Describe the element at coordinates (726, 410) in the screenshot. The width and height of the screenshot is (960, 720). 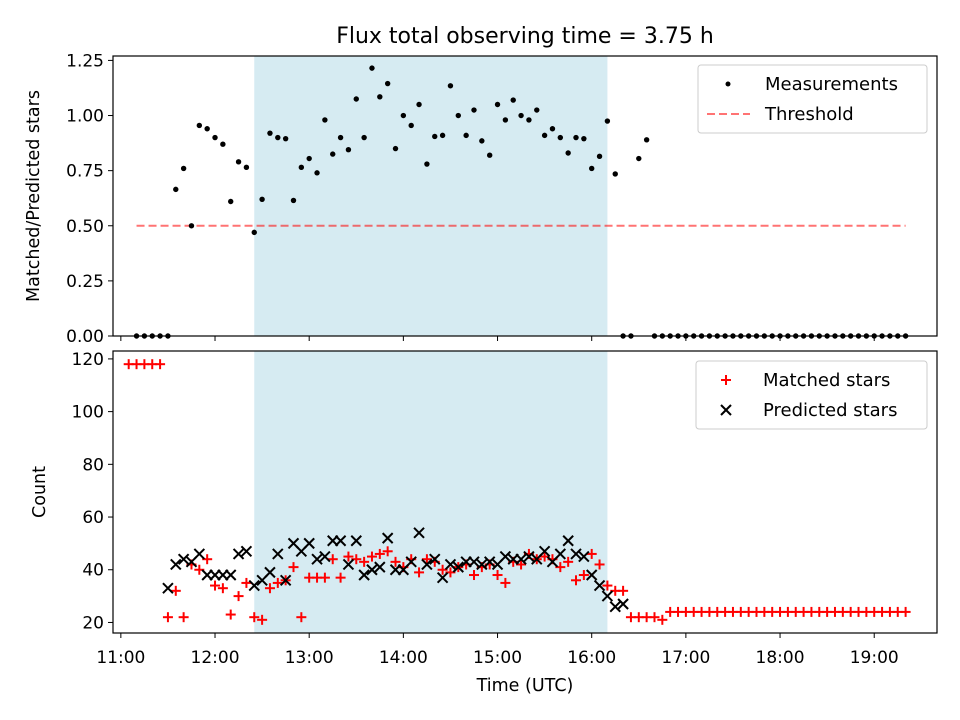
I see `legend-cross-marker` at that location.